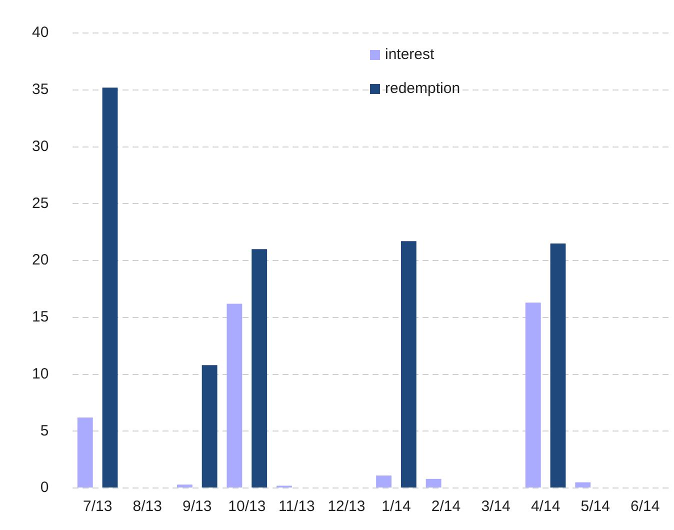  Describe the element at coordinates (446, 507) in the screenshot. I see `x-tick-label: 2/14` at that location.